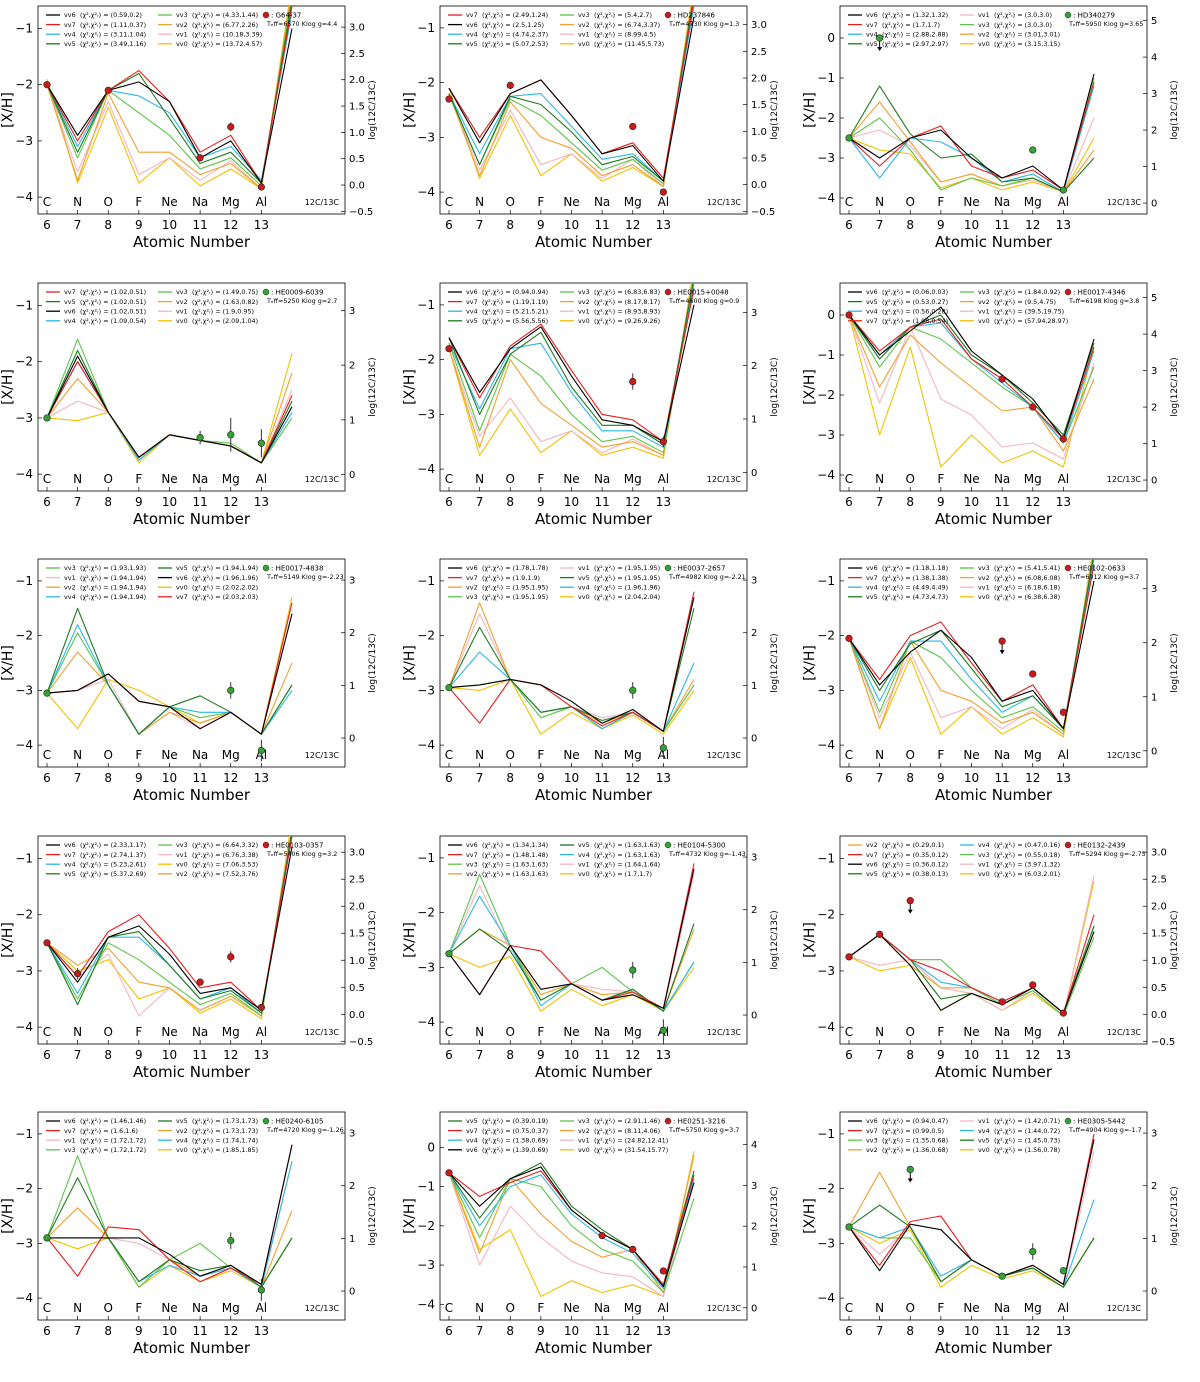 This screenshot has width=1200, height=1382. What do you see at coordinates (631, 1140) in the screenshot?
I see `legend-chi: (χ²,χ²ᵣ) = (24.82,12.41)` at bounding box center [631, 1140].